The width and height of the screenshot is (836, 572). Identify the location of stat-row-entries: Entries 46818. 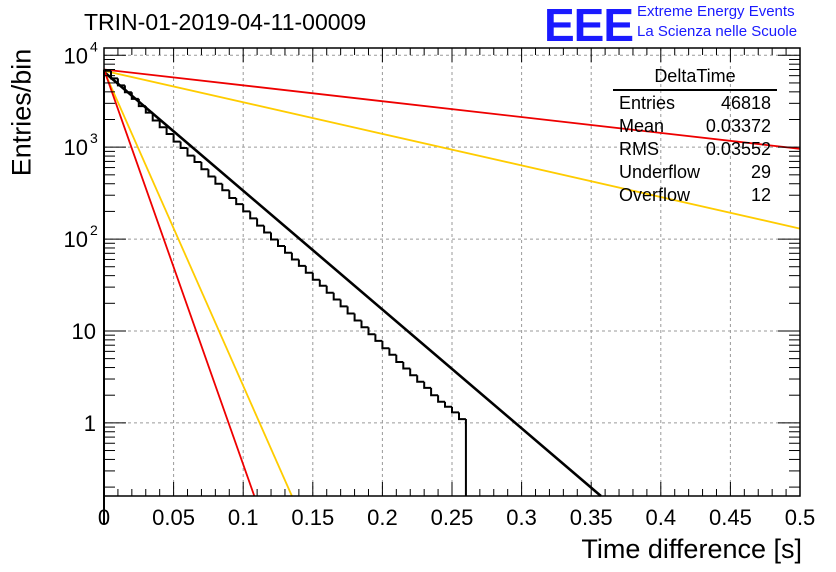
(695, 103).